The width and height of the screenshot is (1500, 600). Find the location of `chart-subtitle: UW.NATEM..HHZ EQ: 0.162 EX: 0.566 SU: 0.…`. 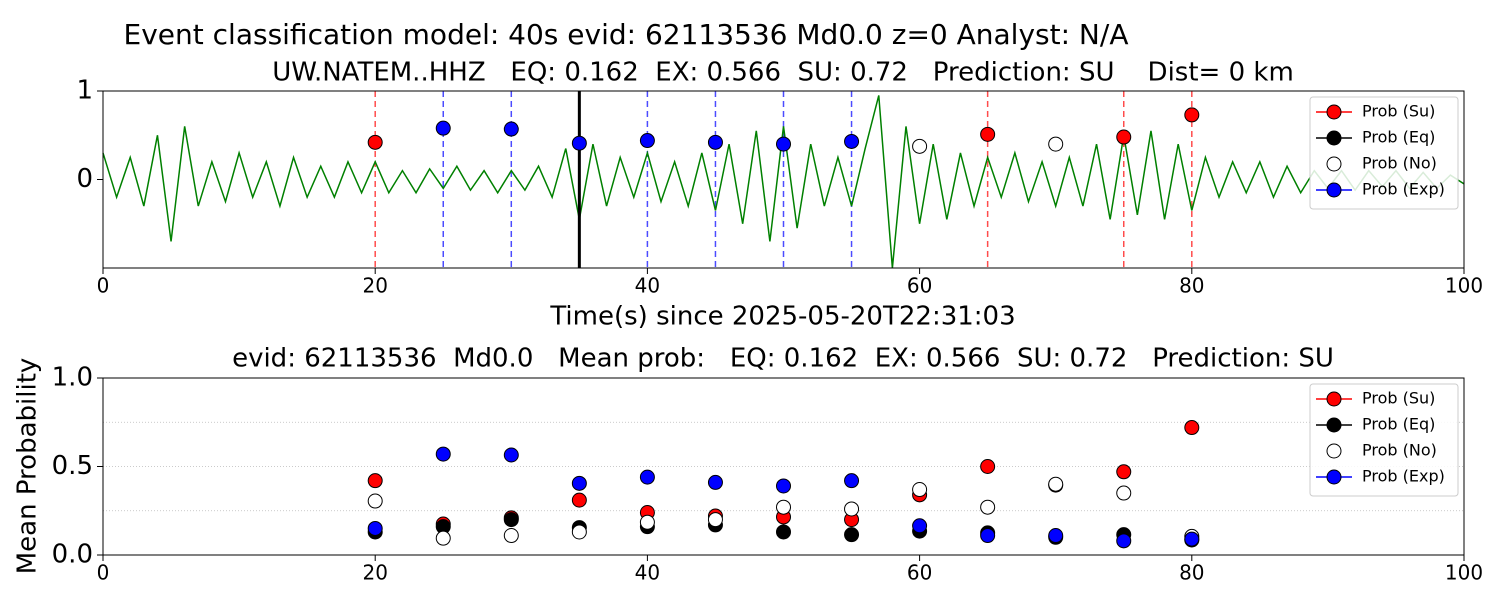

chart-subtitle: UW.NATEM..HHZ EQ: 0.162 EX: 0.566 SU: 0.… is located at coordinates (783, 73).